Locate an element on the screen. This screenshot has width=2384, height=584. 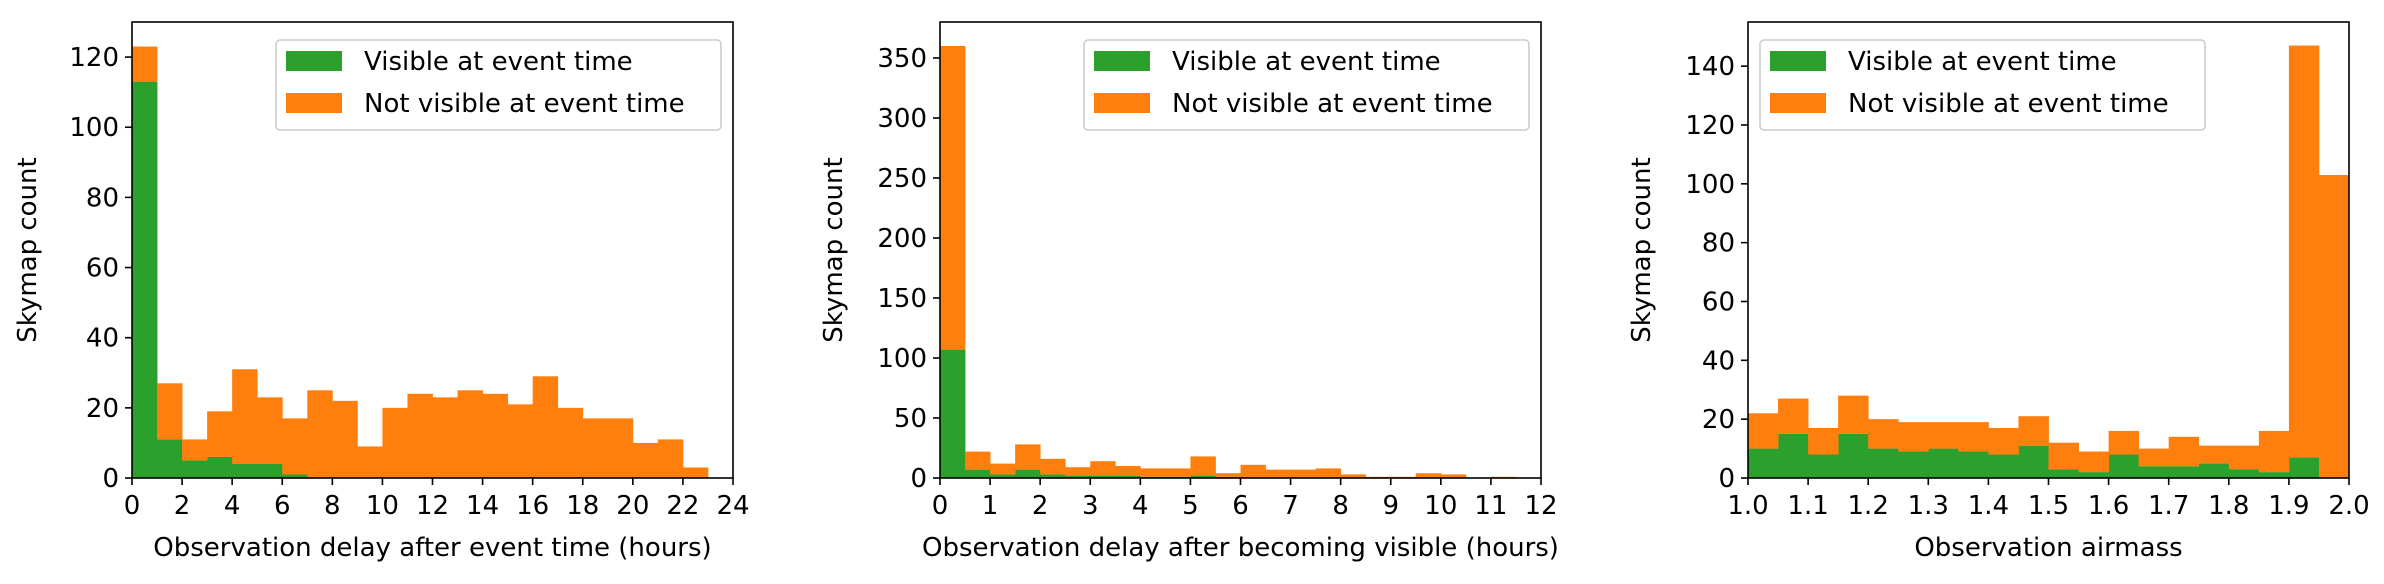
legend-label-not-visible: Not visible at event time is located at coordinates (2008, 104).